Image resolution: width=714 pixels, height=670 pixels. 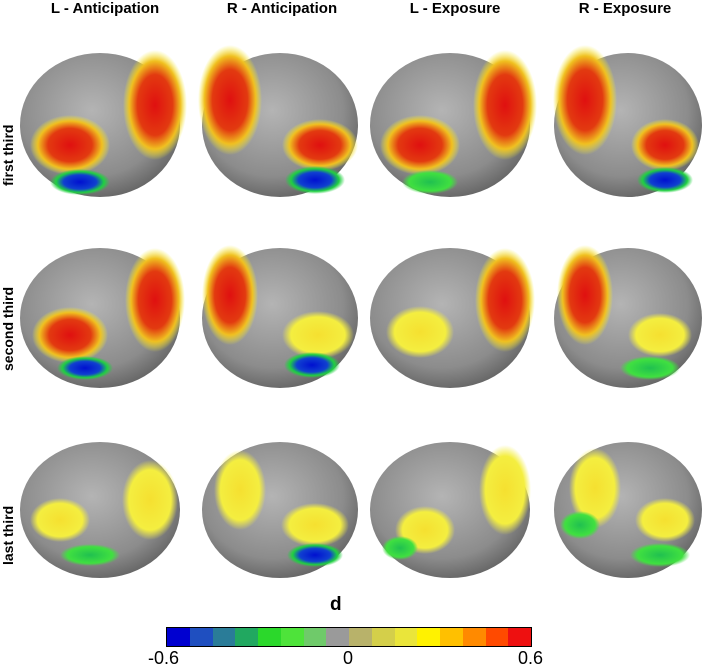 What do you see at coordinates (531, 658) in the screenshot?
I see `colorbar-tick-max: 0.6` at bounding box center [531, 658].